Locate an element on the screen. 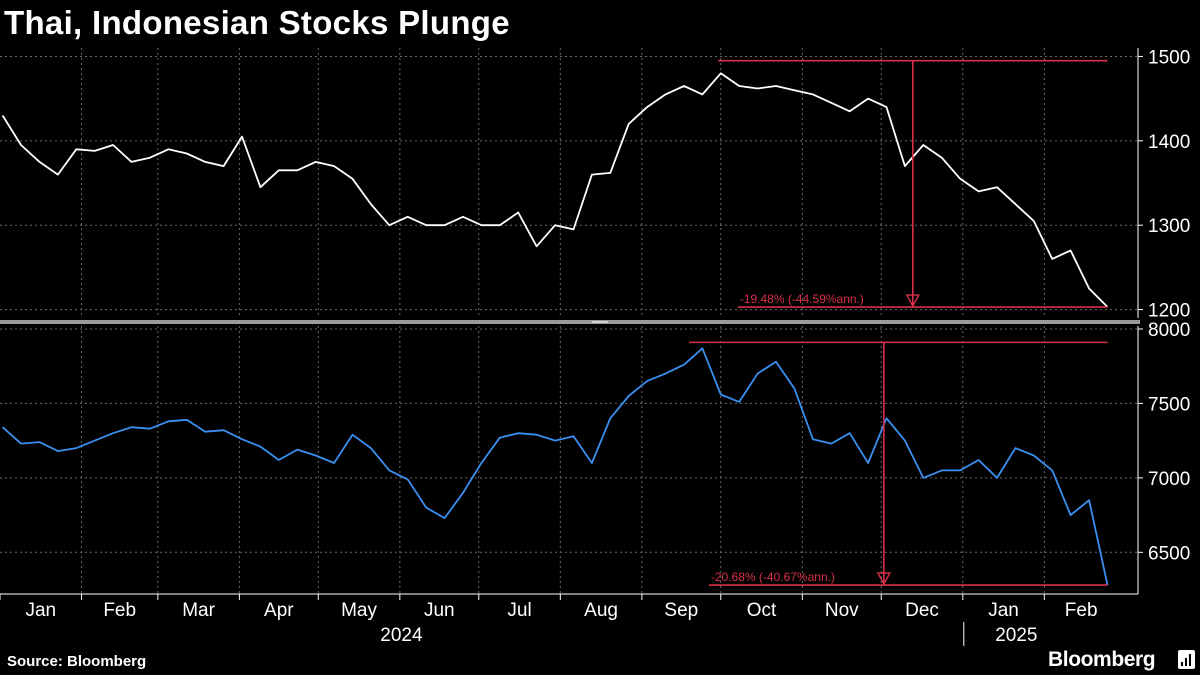 This screenshot has width=1200, height=675. x-year-label: 2024 is located at coordinates (401, 635).